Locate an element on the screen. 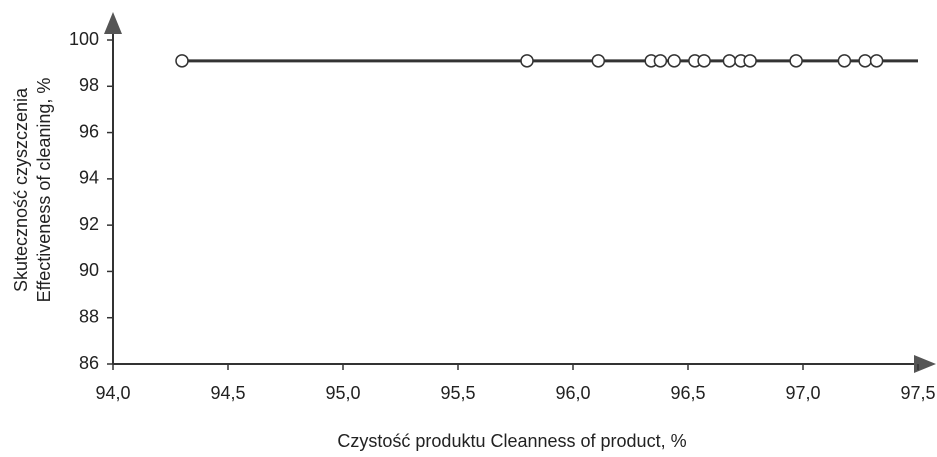 Image resolution: width=937 pixels, height=457 pixels. y-tick-label: 86 is located at coordinates (89, 363).